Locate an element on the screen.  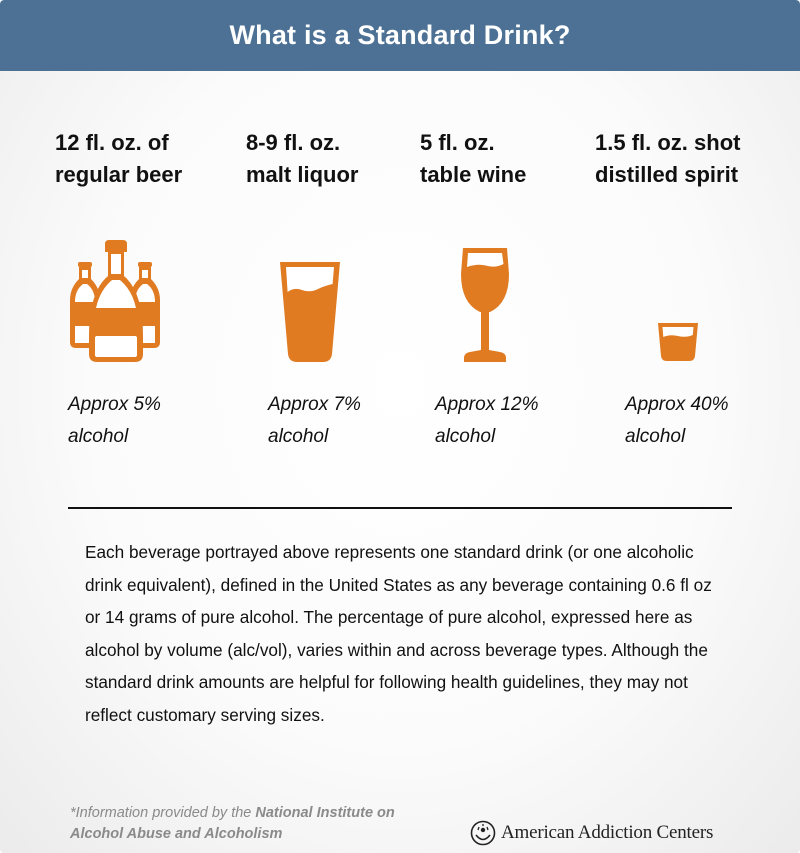
page-title: What is a Standard Drink? is located at coordinates (400, 35).